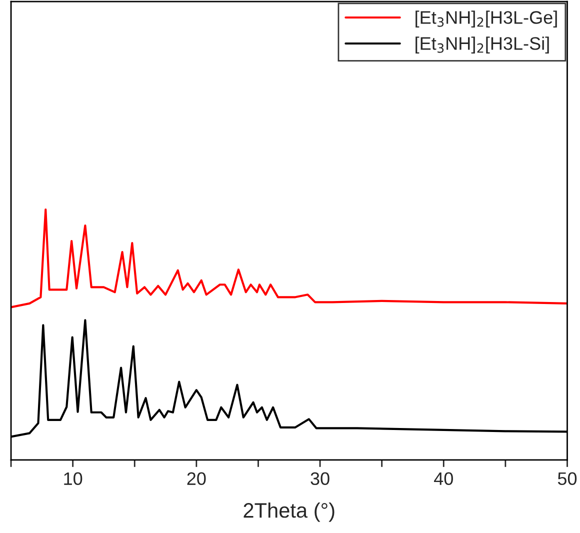  What do you see at coordinates (289, 512) in the screenshot?
I see `x-axis-title: 2Theta (°)` at bounding box center [289, 512].